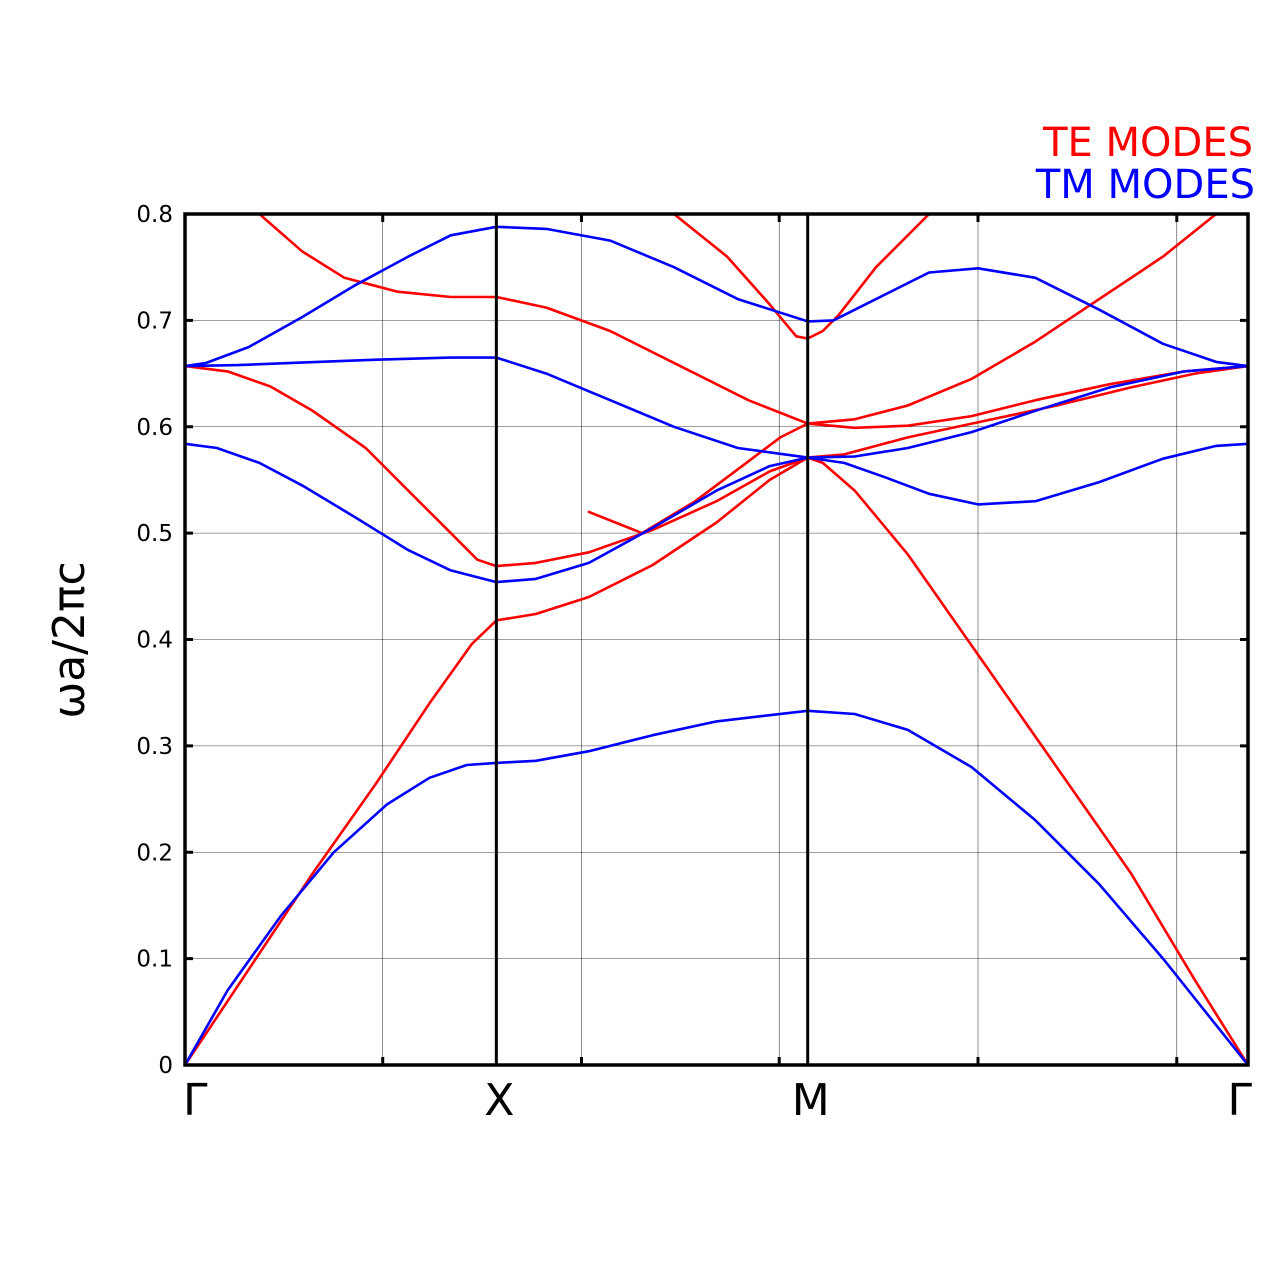  What do you see at coordinates (165, 1066) in the screenshot?
I see `y-tick-label: 0` at bounding box center [165, 1066].